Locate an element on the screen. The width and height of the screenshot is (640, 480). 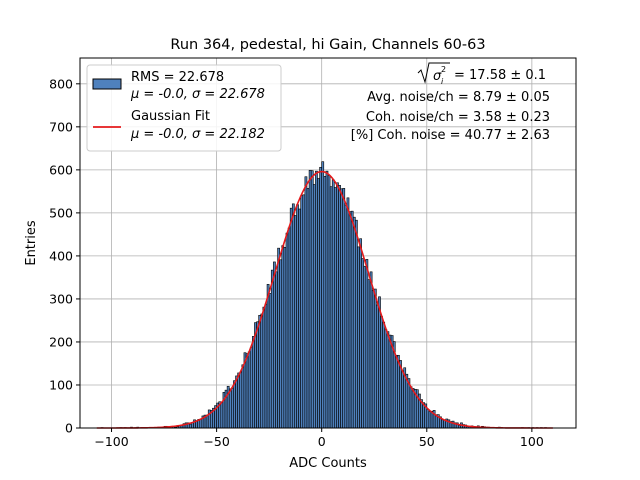
x-tick-label: 50 is located at coordinates (427, 441).